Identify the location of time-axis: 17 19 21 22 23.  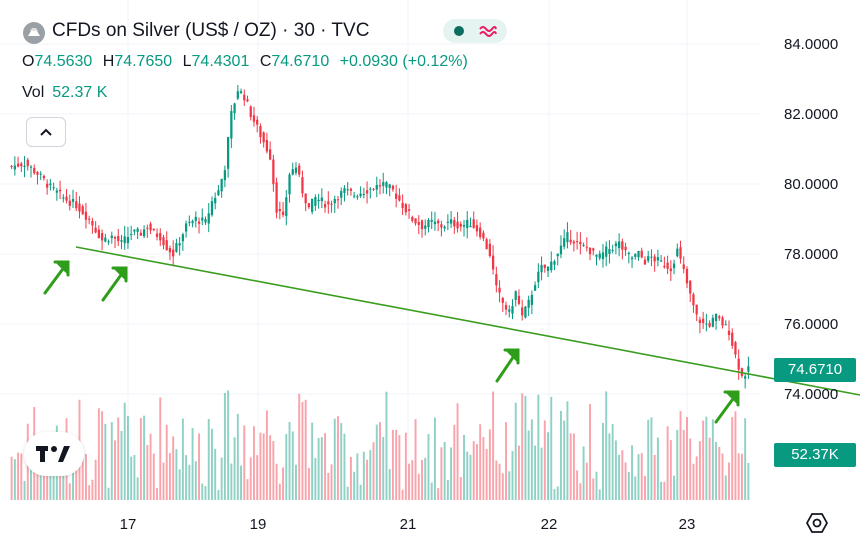
(408, 524).